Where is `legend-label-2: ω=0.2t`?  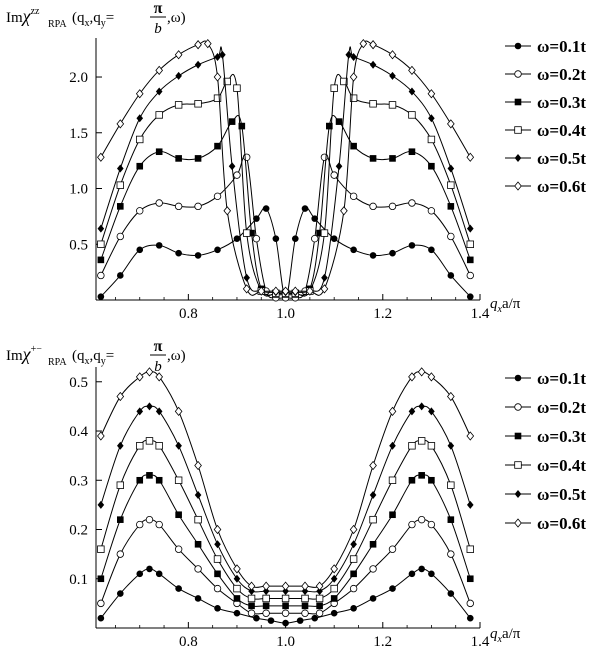 legend-label-2: ω=0.2t is located at coordinates (561, 407).